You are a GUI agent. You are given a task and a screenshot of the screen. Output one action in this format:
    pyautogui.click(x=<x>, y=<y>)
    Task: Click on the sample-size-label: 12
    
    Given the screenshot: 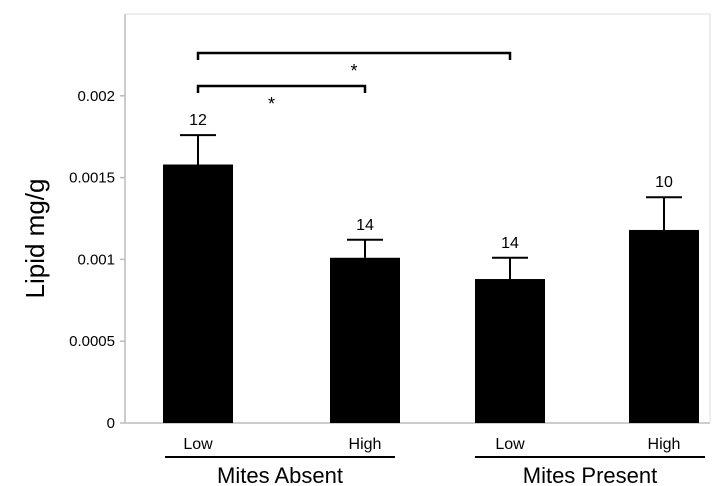 What is the action you would take?
    pyautogui.click(x=198, y=120)
    